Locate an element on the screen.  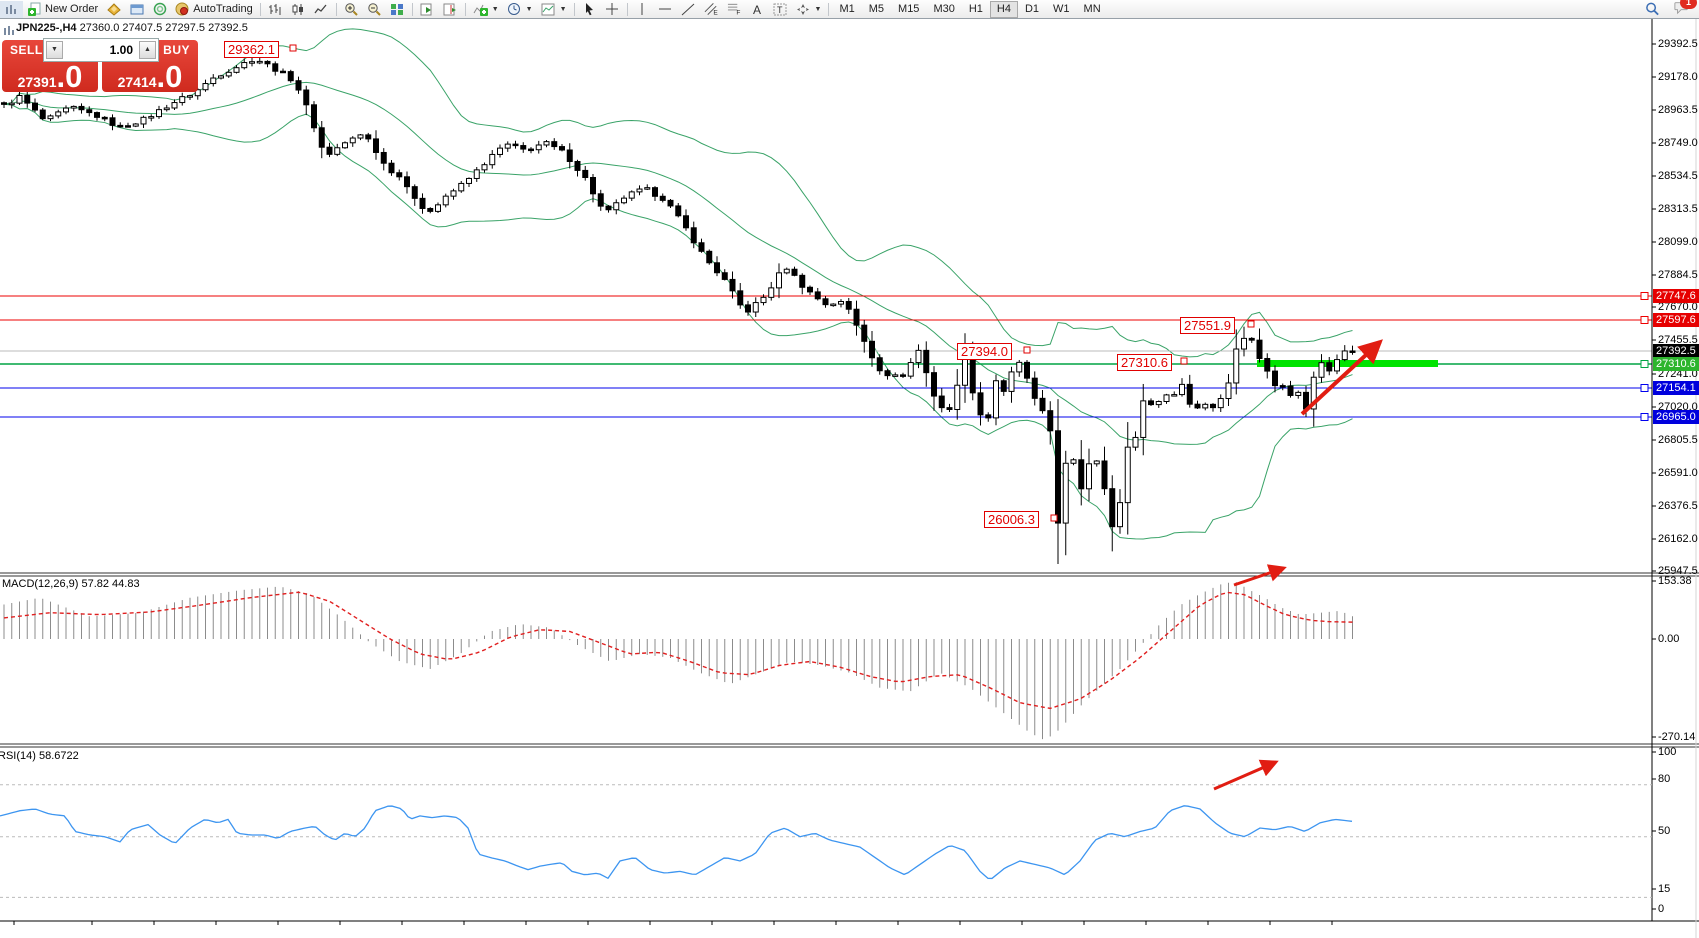
price-callout-label: 27310.6 is located at coordinates (1144, 362).